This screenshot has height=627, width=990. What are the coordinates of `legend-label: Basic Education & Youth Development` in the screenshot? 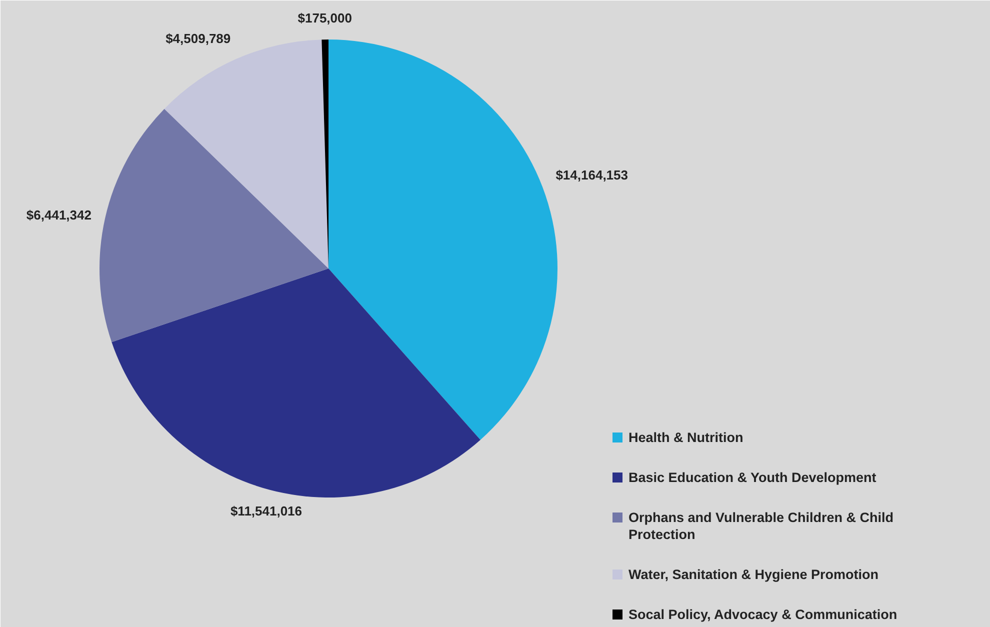 It's located at (752, 477).